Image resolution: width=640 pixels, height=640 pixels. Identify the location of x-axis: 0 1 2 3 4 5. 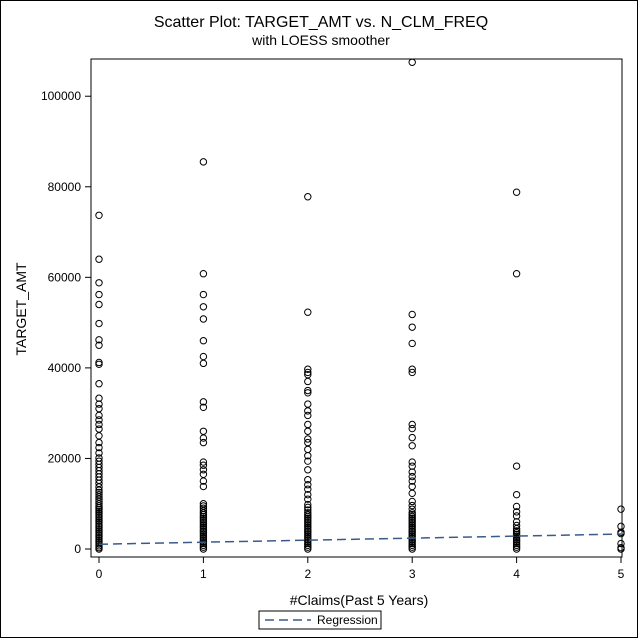
(360, 569).